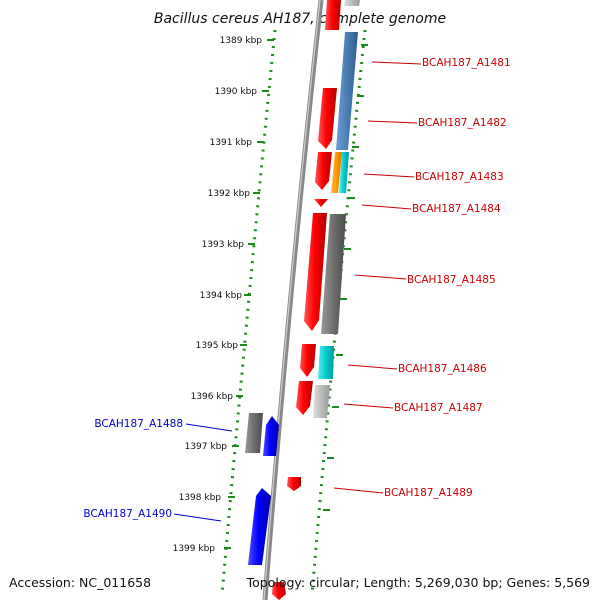 The width and height of the screenshot is (600, 600). Describe the element at coordinates (212, 397) in the screenshot. I see `scale-label: 1396 kbp` at that location.